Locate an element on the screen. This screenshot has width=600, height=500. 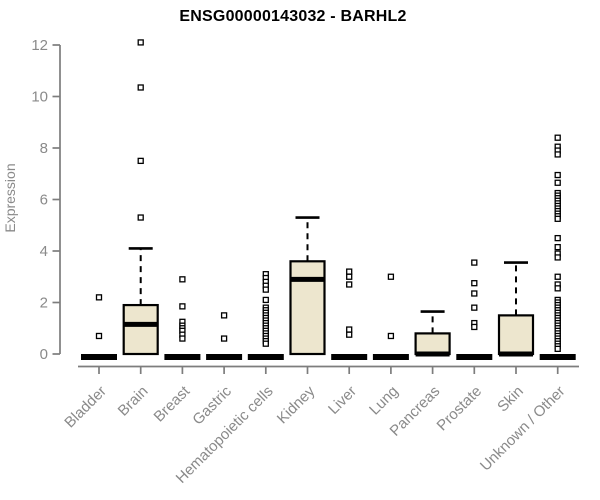
box-pancreas is located at coordinates (432, 344).